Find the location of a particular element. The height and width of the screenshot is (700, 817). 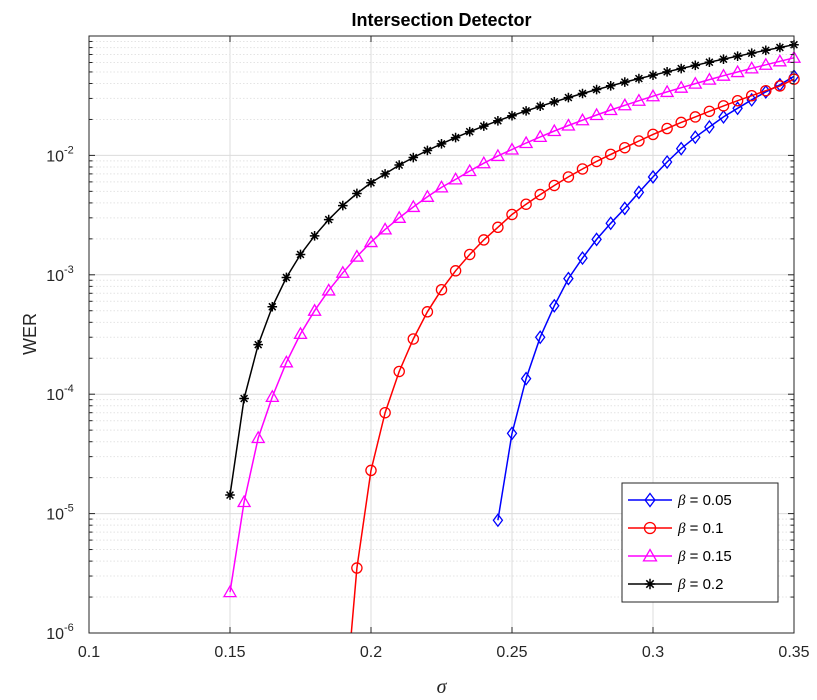

legend-label-value: = 0.15 is located at coordinates (708, 556).